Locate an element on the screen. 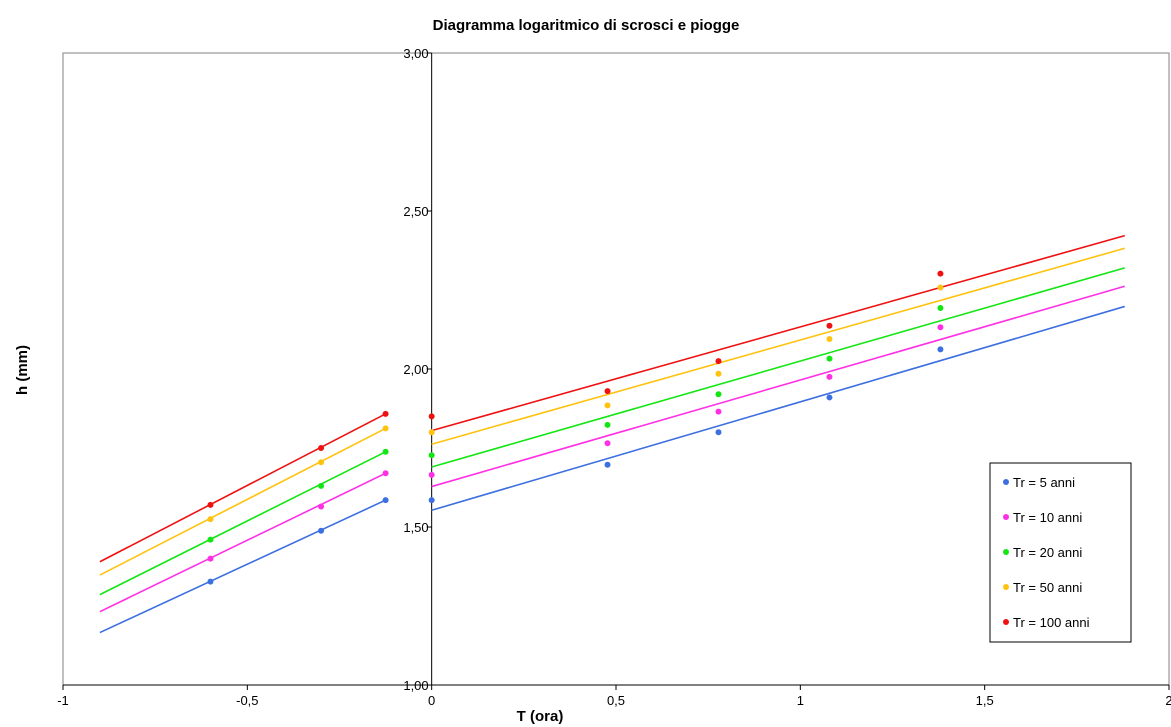 Image resolution: width=1171 pixels, height=727 pixels. legend-label: Tr = 10 anni is located at coordinates (1047, 517).